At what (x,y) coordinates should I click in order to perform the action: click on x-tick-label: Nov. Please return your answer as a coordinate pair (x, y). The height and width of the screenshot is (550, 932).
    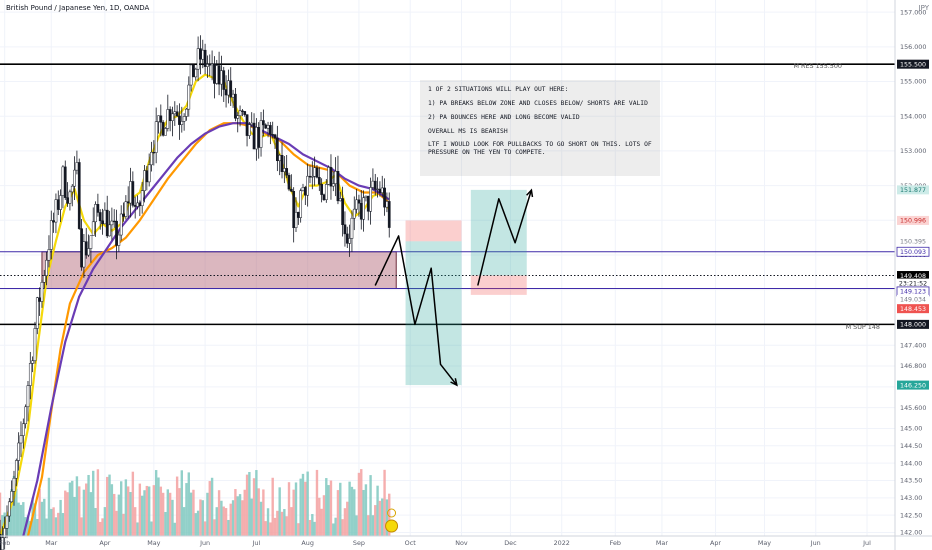
    Looking at the image, I should click on (461, 543).